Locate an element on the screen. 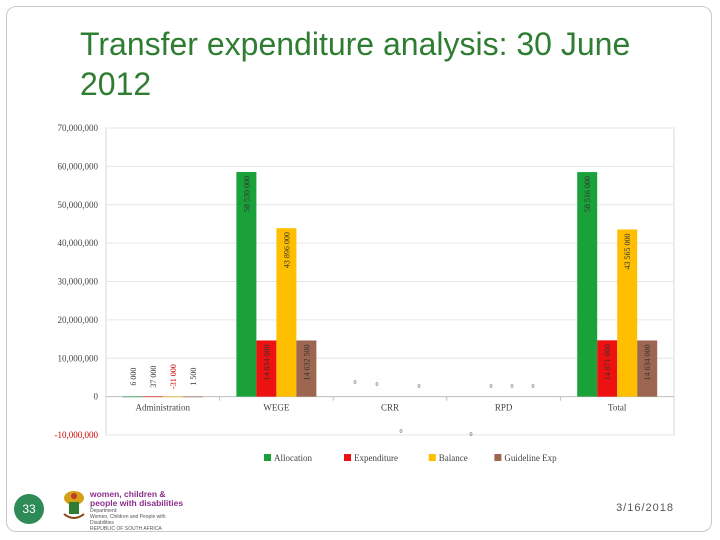 The width and height of the screenshot is (720, 540). data-label: -31 000 is located at coordinates (173, 376).